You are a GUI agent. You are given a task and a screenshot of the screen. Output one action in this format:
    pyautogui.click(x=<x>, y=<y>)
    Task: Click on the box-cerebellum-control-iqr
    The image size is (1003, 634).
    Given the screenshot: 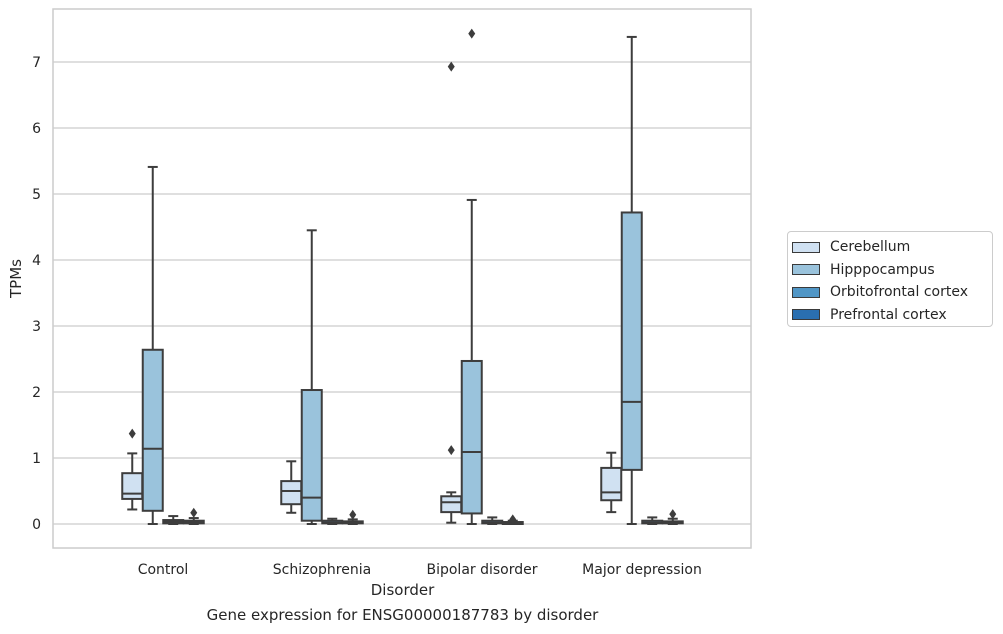 What is the action you would take?
    pyautogui.click(x=132, y=486)
    